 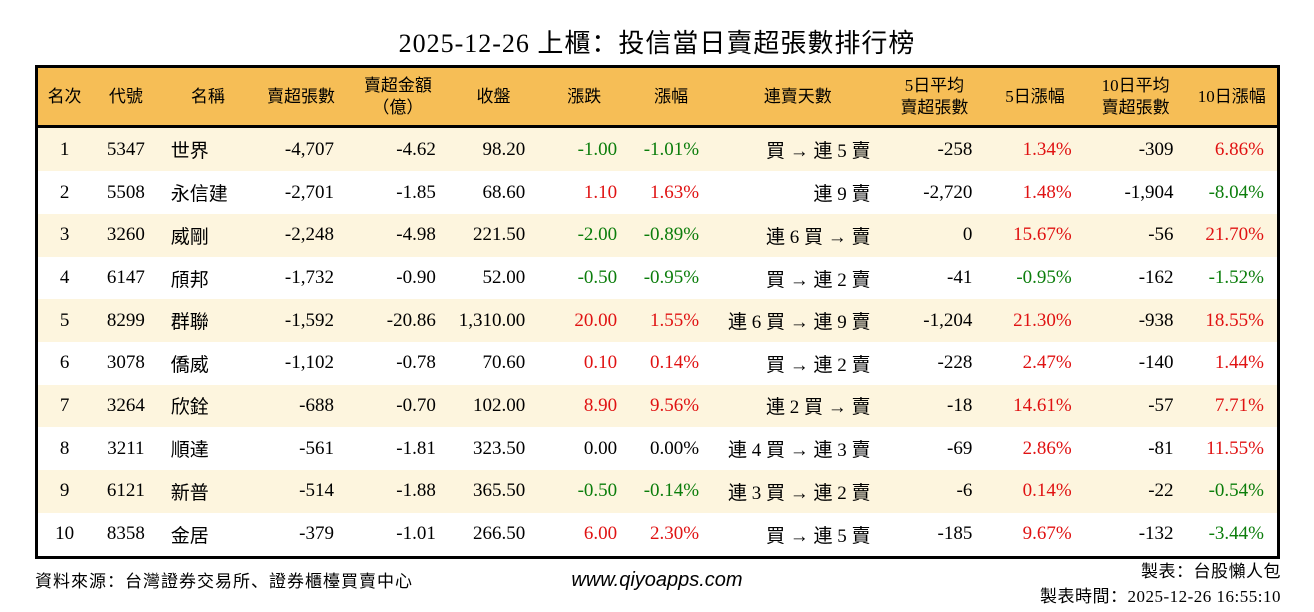 I want to click on cell-code: 3260, so click(x=125, y=235).